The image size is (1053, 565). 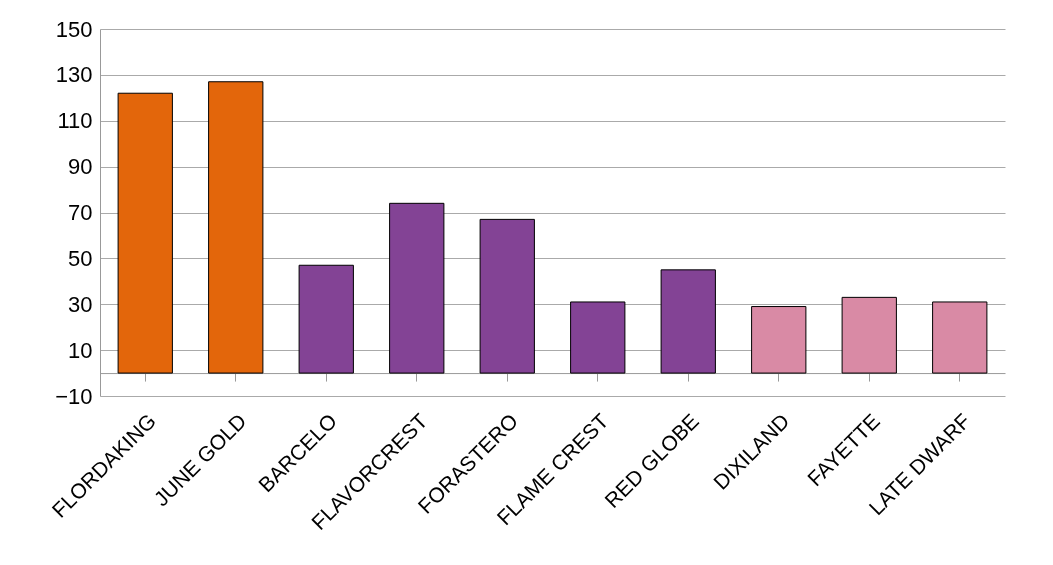 I want to click on y-tick-label: 70, so click(x=80, y=212).